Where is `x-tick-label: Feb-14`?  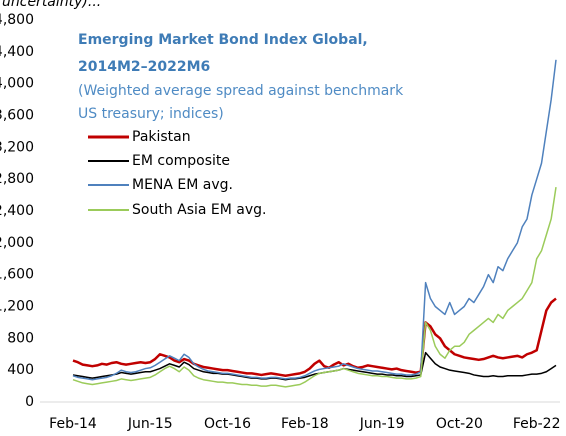 x-tick-label: Feb-14 is located at coordinates (73, 424).